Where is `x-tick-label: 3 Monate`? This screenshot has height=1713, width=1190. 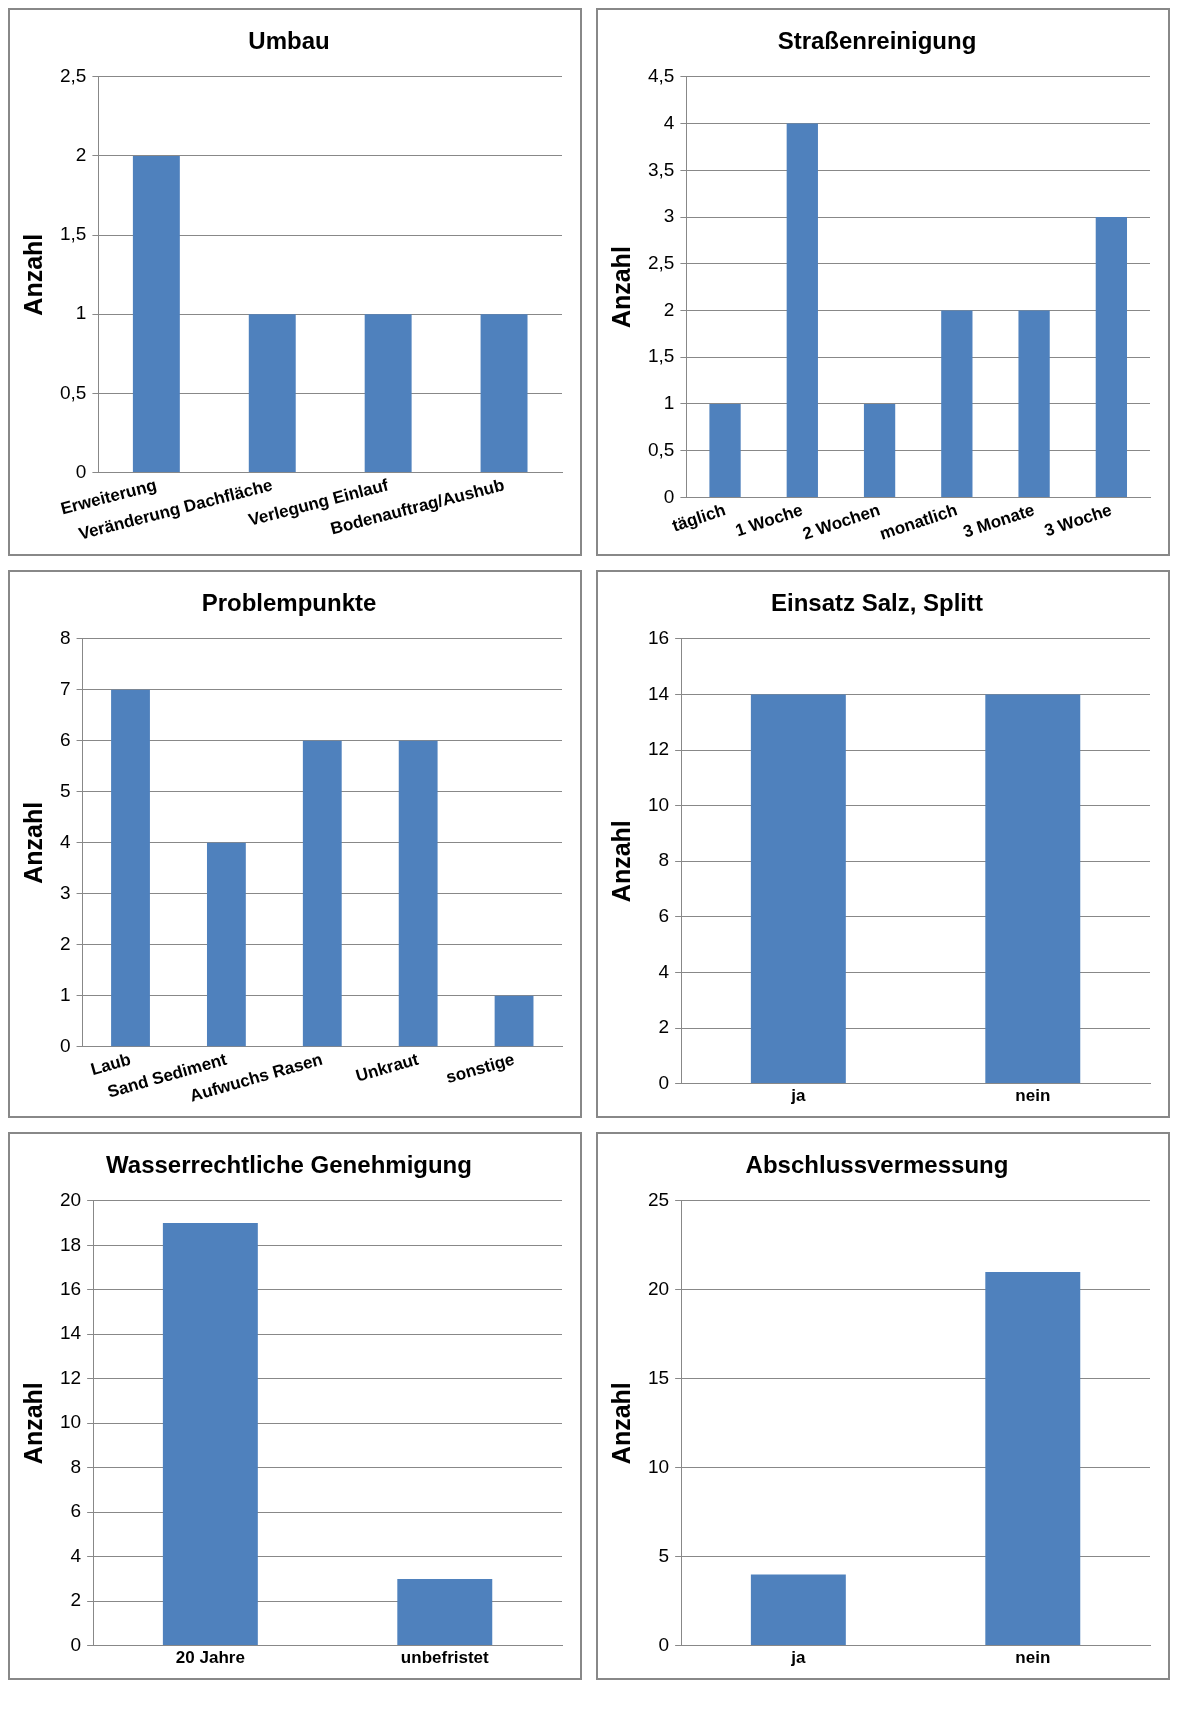
x-tick-label: 3 Monate is located at coordinates (998, 521).